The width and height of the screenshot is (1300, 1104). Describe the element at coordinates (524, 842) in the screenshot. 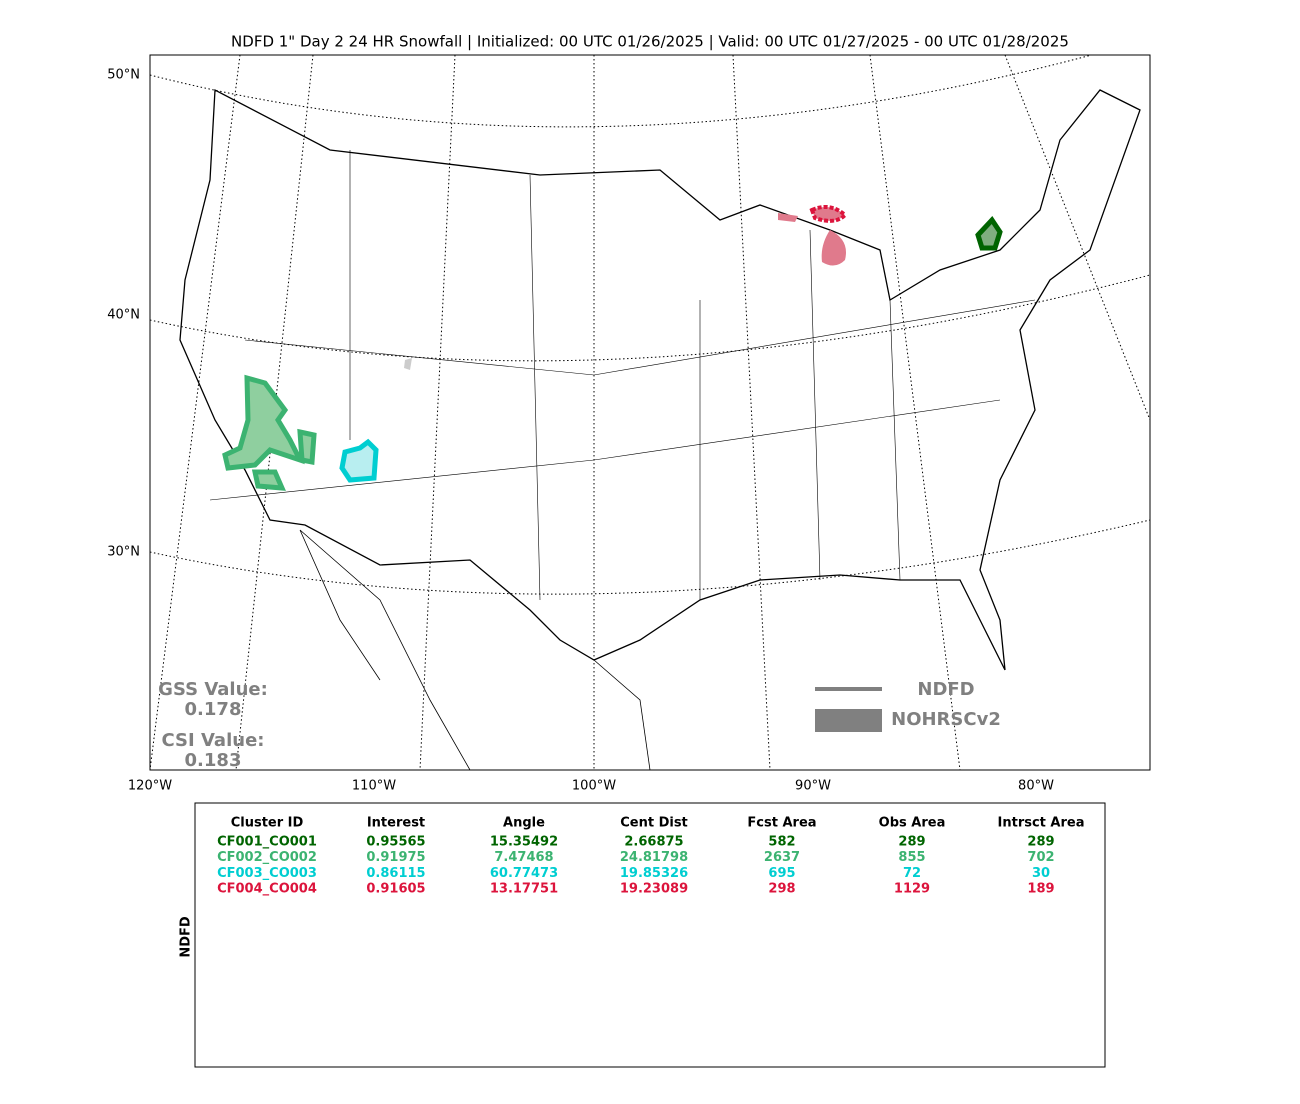

I see `table-cell: 15.35492` at that location.